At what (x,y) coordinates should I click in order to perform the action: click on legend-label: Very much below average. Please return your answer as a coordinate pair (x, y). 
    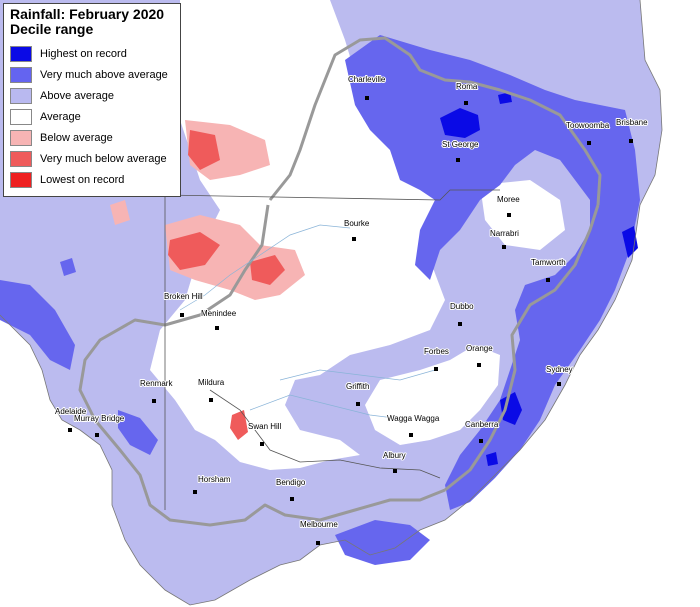
    Looking at the image, I should click on (103, 158).